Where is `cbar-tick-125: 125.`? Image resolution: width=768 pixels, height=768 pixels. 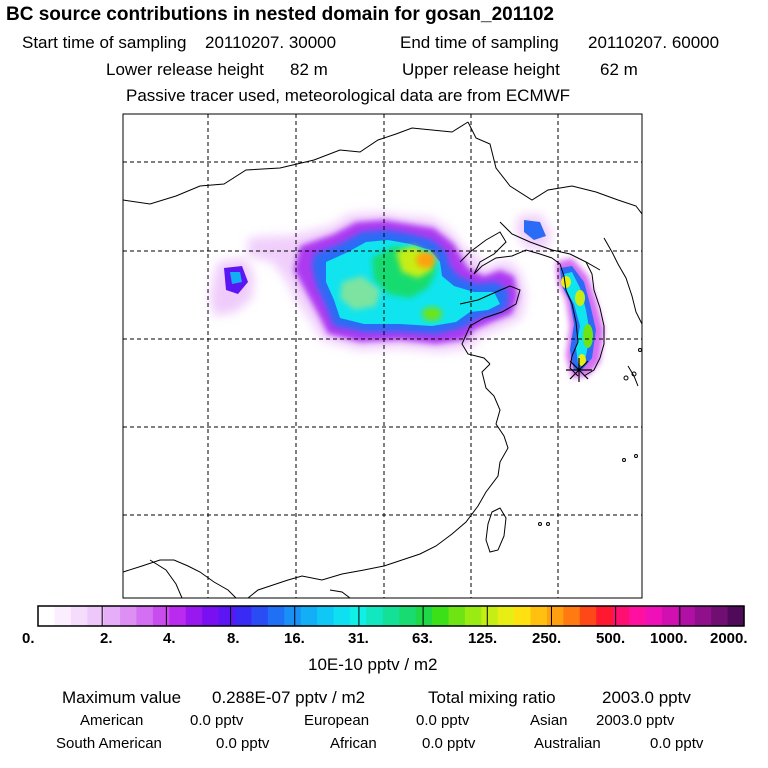 cbar-tick-125: 125. is located at coordinates (483, 638).